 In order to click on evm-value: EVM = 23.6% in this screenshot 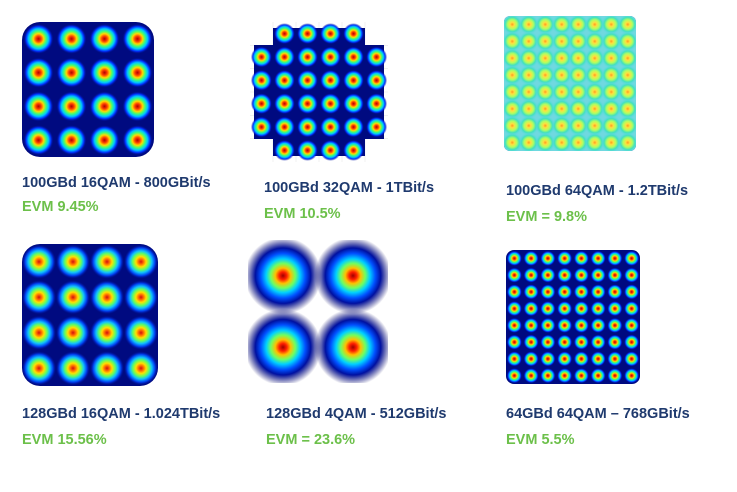, I will do `click(311, 440)`.